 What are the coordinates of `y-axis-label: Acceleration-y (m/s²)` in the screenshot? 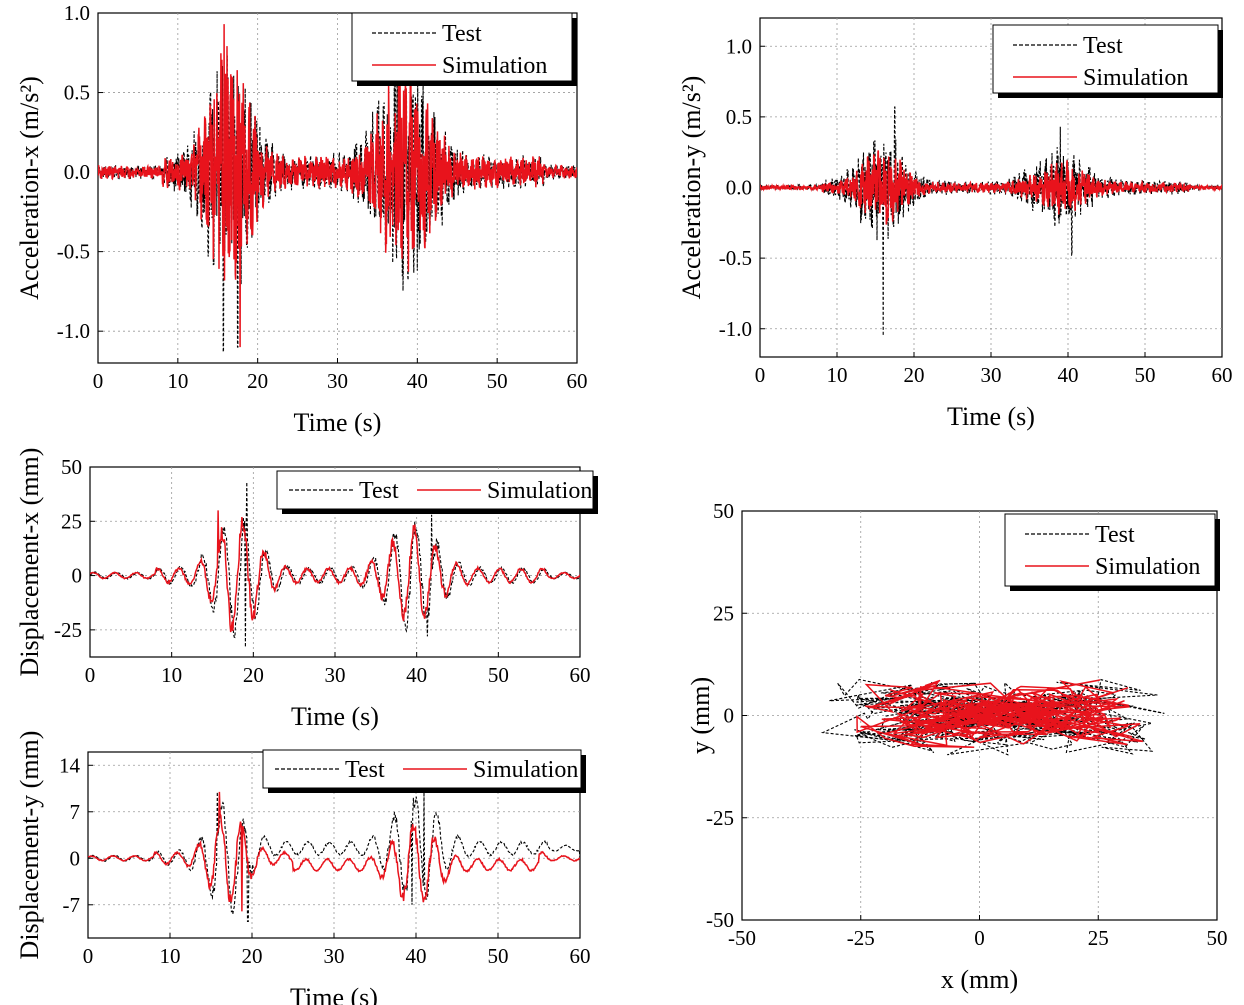 It's located at (691, 188).